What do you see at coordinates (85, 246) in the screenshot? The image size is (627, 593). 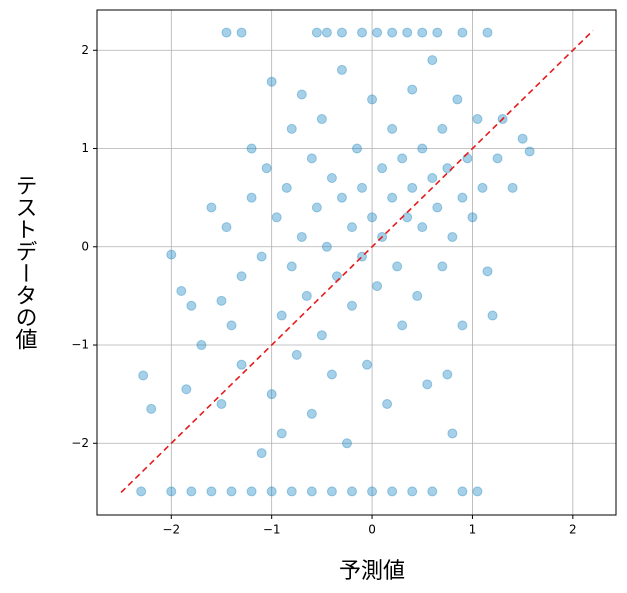 I see `y-tick-label: 0` at bounding box center [85, 246].